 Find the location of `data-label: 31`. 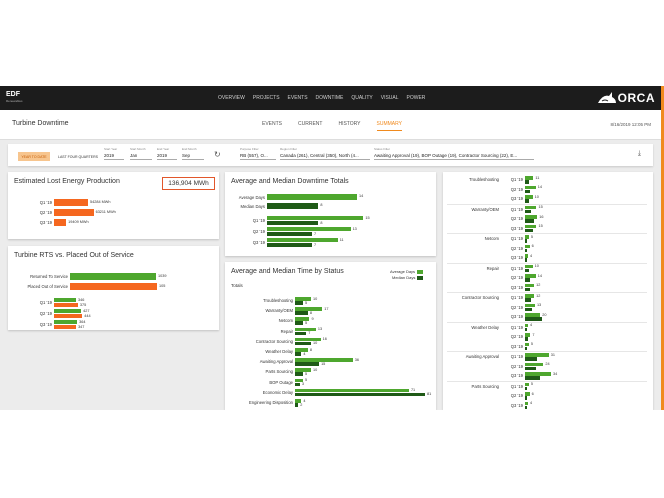

data-label: 31 is located at coordinates (552, 354).